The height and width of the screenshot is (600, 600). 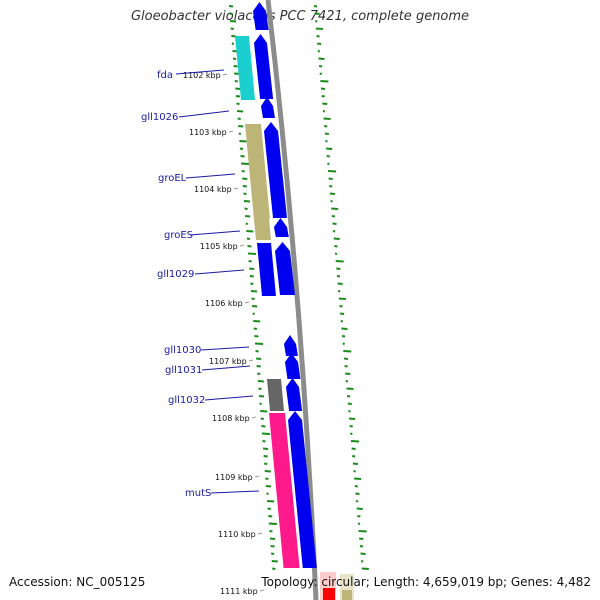 What do you see at coordinates (213, 189) in the screenshot?
I see `kbp-tick-label: 1104 kbp` at bounding box center [213, 189].